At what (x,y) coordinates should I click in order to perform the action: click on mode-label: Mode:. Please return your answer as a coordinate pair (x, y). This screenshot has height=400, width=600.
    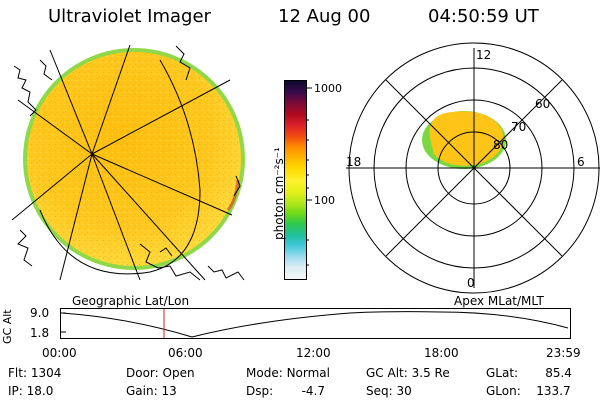
    Looking at the image, I should click on (264, 373).